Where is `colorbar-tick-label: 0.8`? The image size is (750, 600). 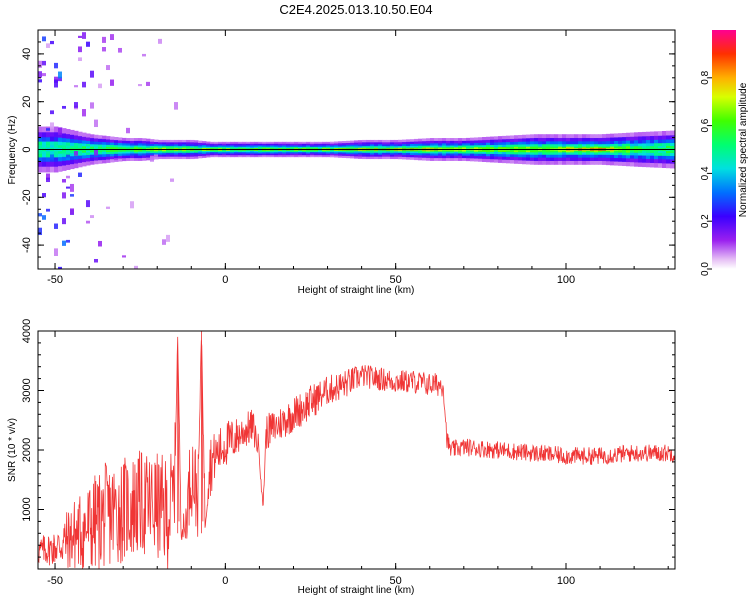 colorbar-tick-label: 0.8 is located at coordinates (705, 77).